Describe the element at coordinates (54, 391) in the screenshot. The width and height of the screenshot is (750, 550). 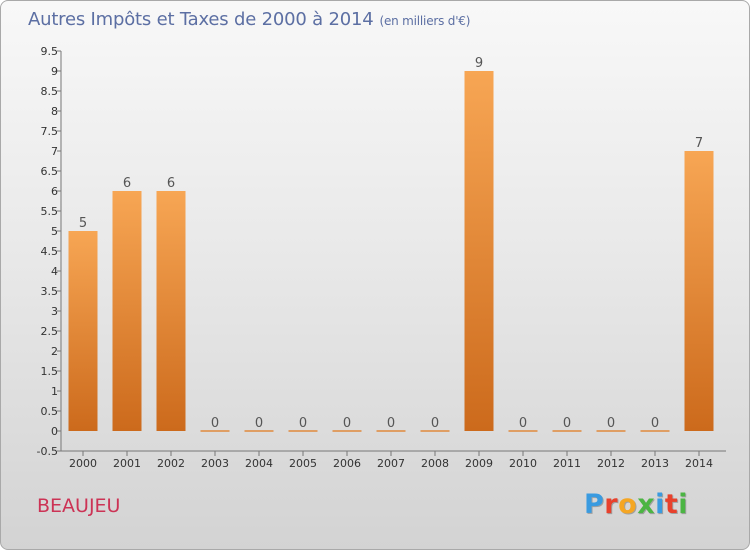
I see `y-tick-label: 1` at that location.